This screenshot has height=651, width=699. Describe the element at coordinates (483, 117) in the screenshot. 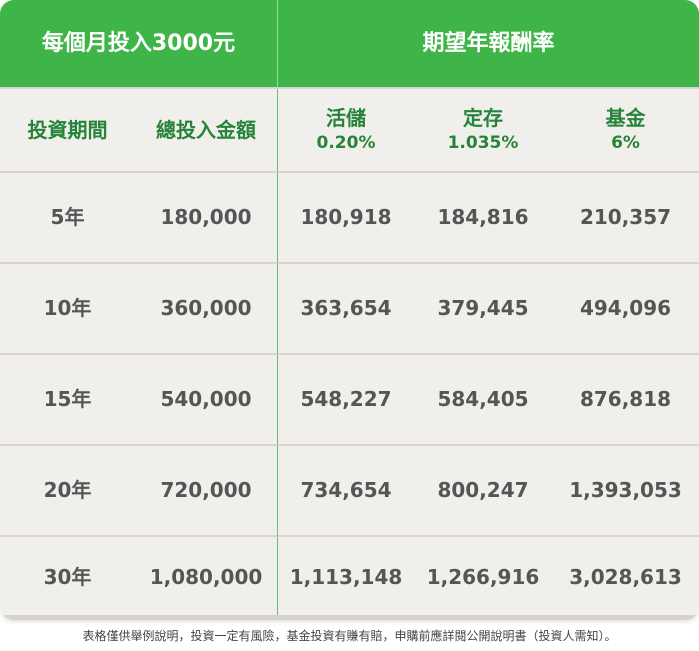

I see `col-header-deposit-label: 定存` at that location.